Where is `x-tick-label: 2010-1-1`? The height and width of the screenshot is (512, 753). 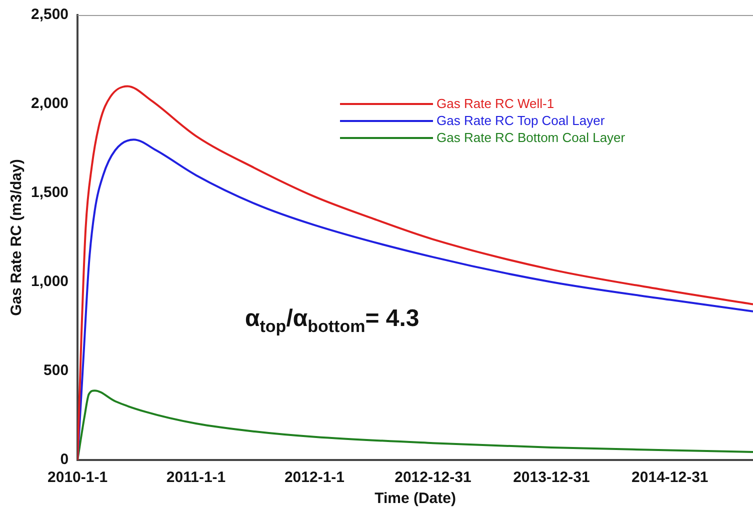 x-tick-label: 2010-1-1 is located at coordinates (78, 477).